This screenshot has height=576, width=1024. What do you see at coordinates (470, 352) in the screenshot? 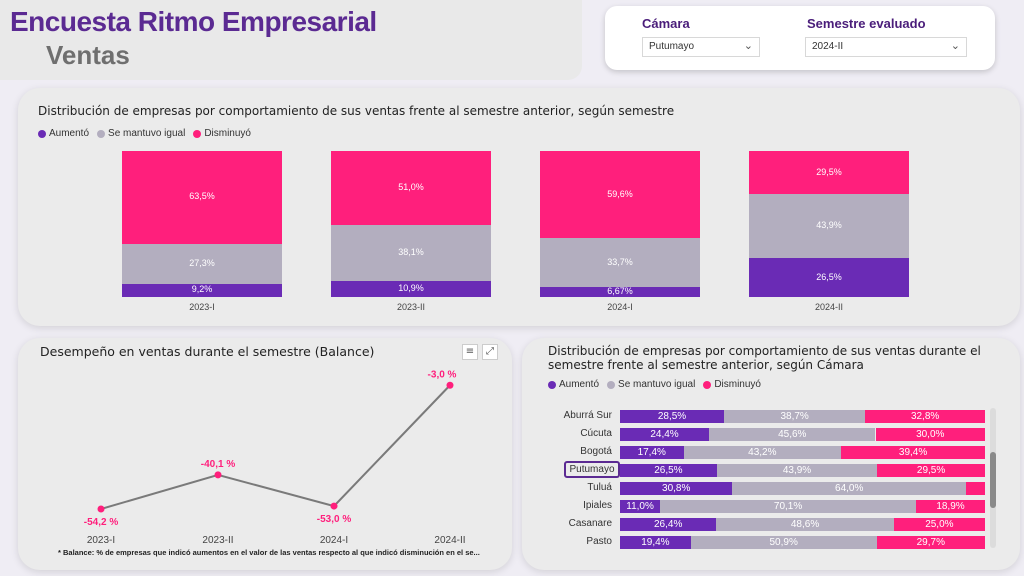
I see `filter-icon: ≡` at bounding box center [470, 352].